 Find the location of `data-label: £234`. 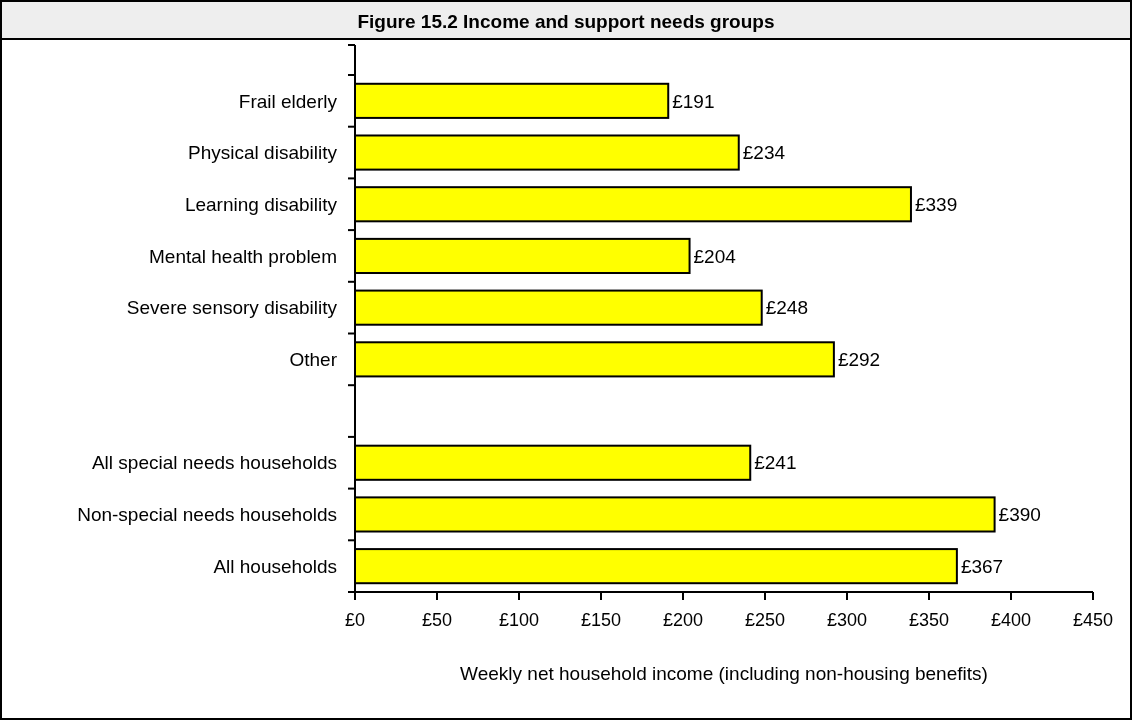

data-label: £234 is located at coordinates (764, 153).